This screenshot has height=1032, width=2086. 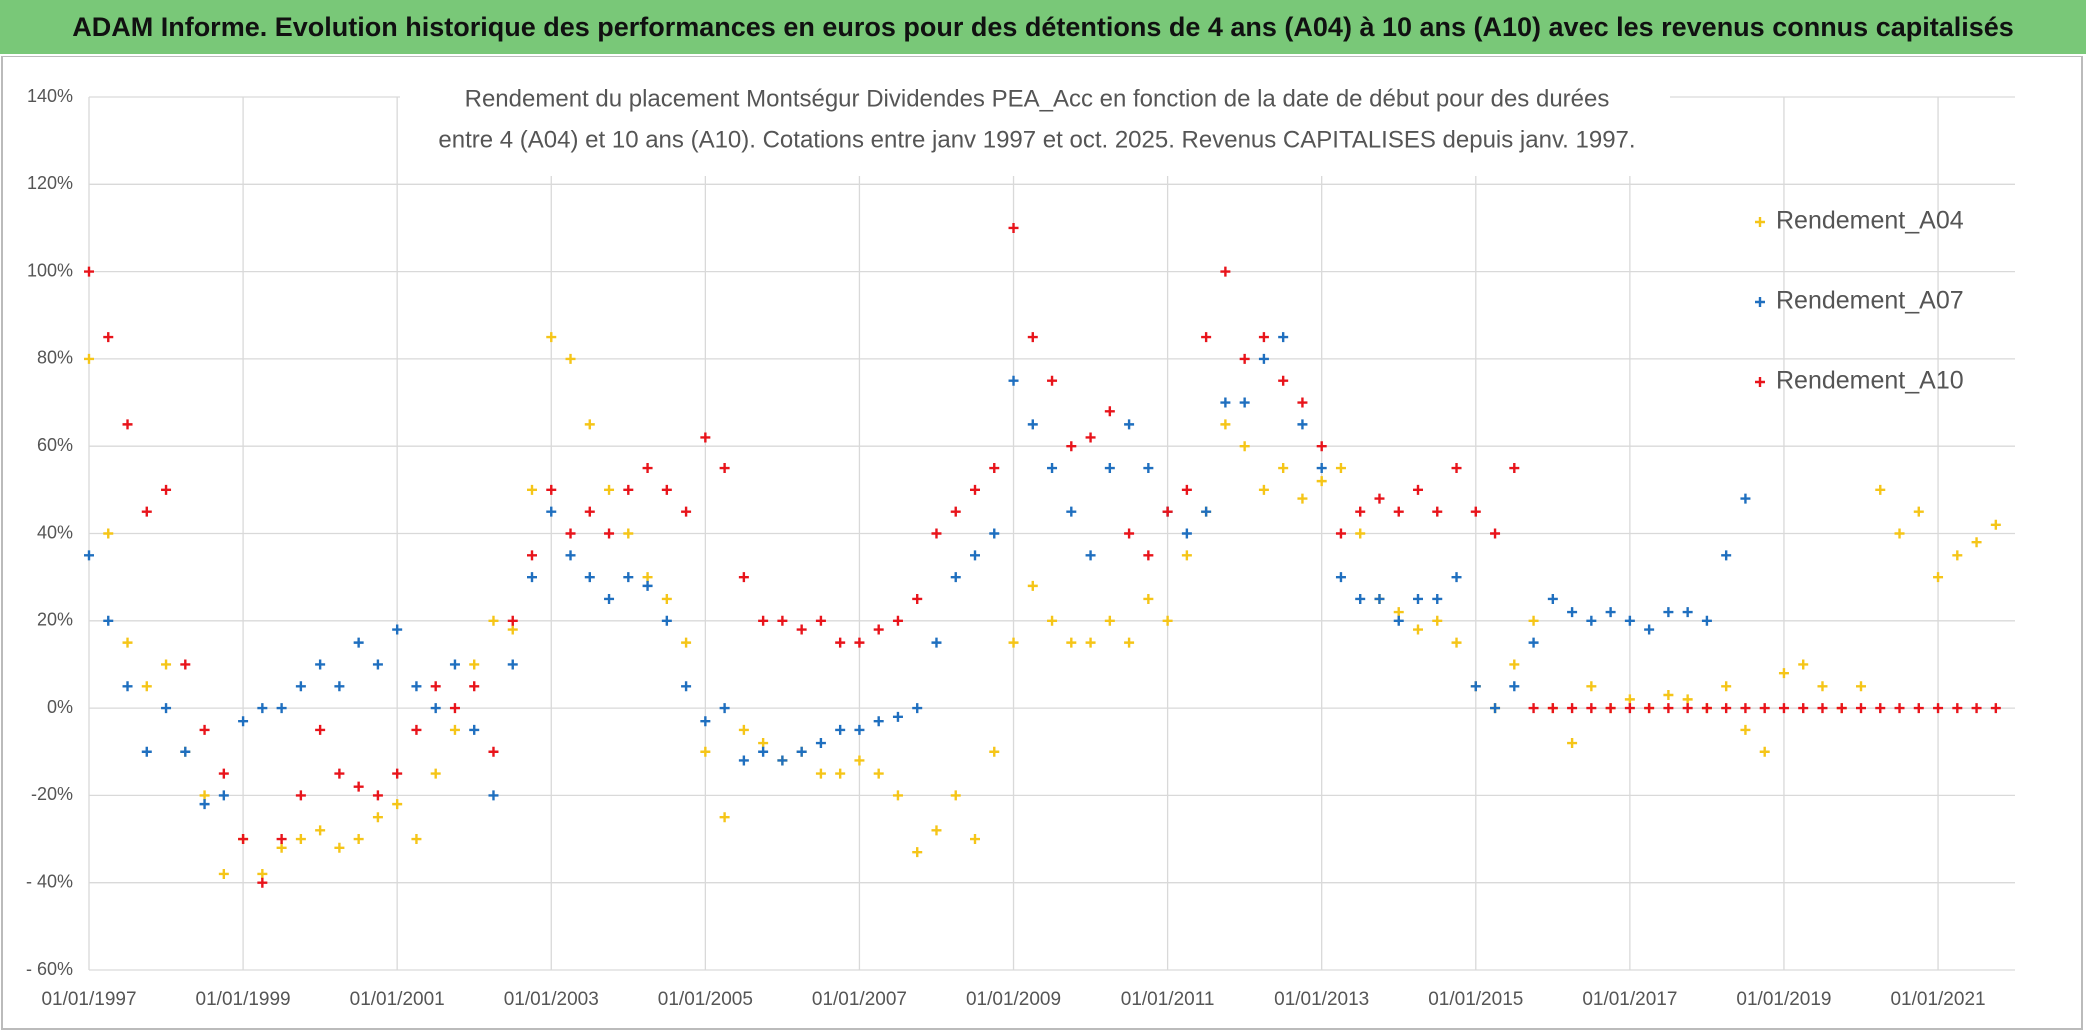 What do you see at coordinates (55, 358) in the screenshot?
I see `y-tick-label: 80%` at bounding box center [55, 358].